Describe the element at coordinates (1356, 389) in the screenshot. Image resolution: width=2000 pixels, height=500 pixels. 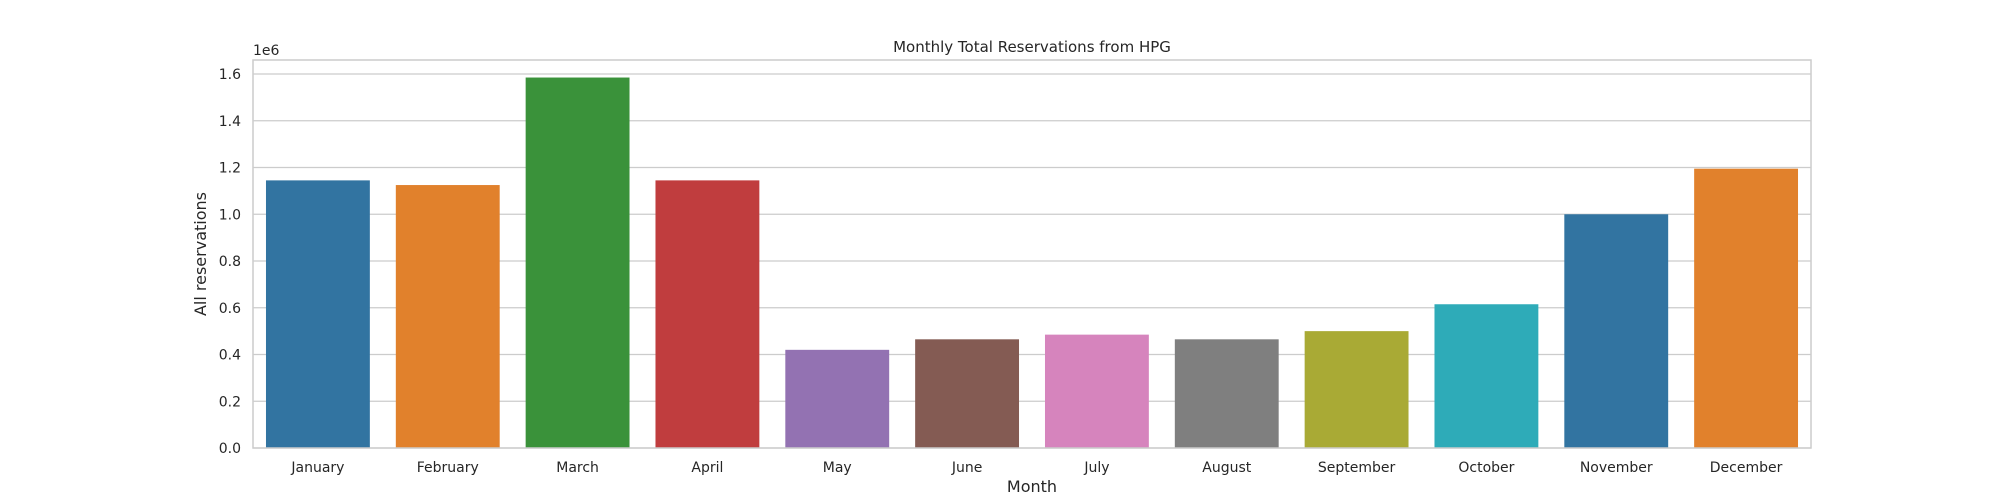
I see `bar-september` at that location.